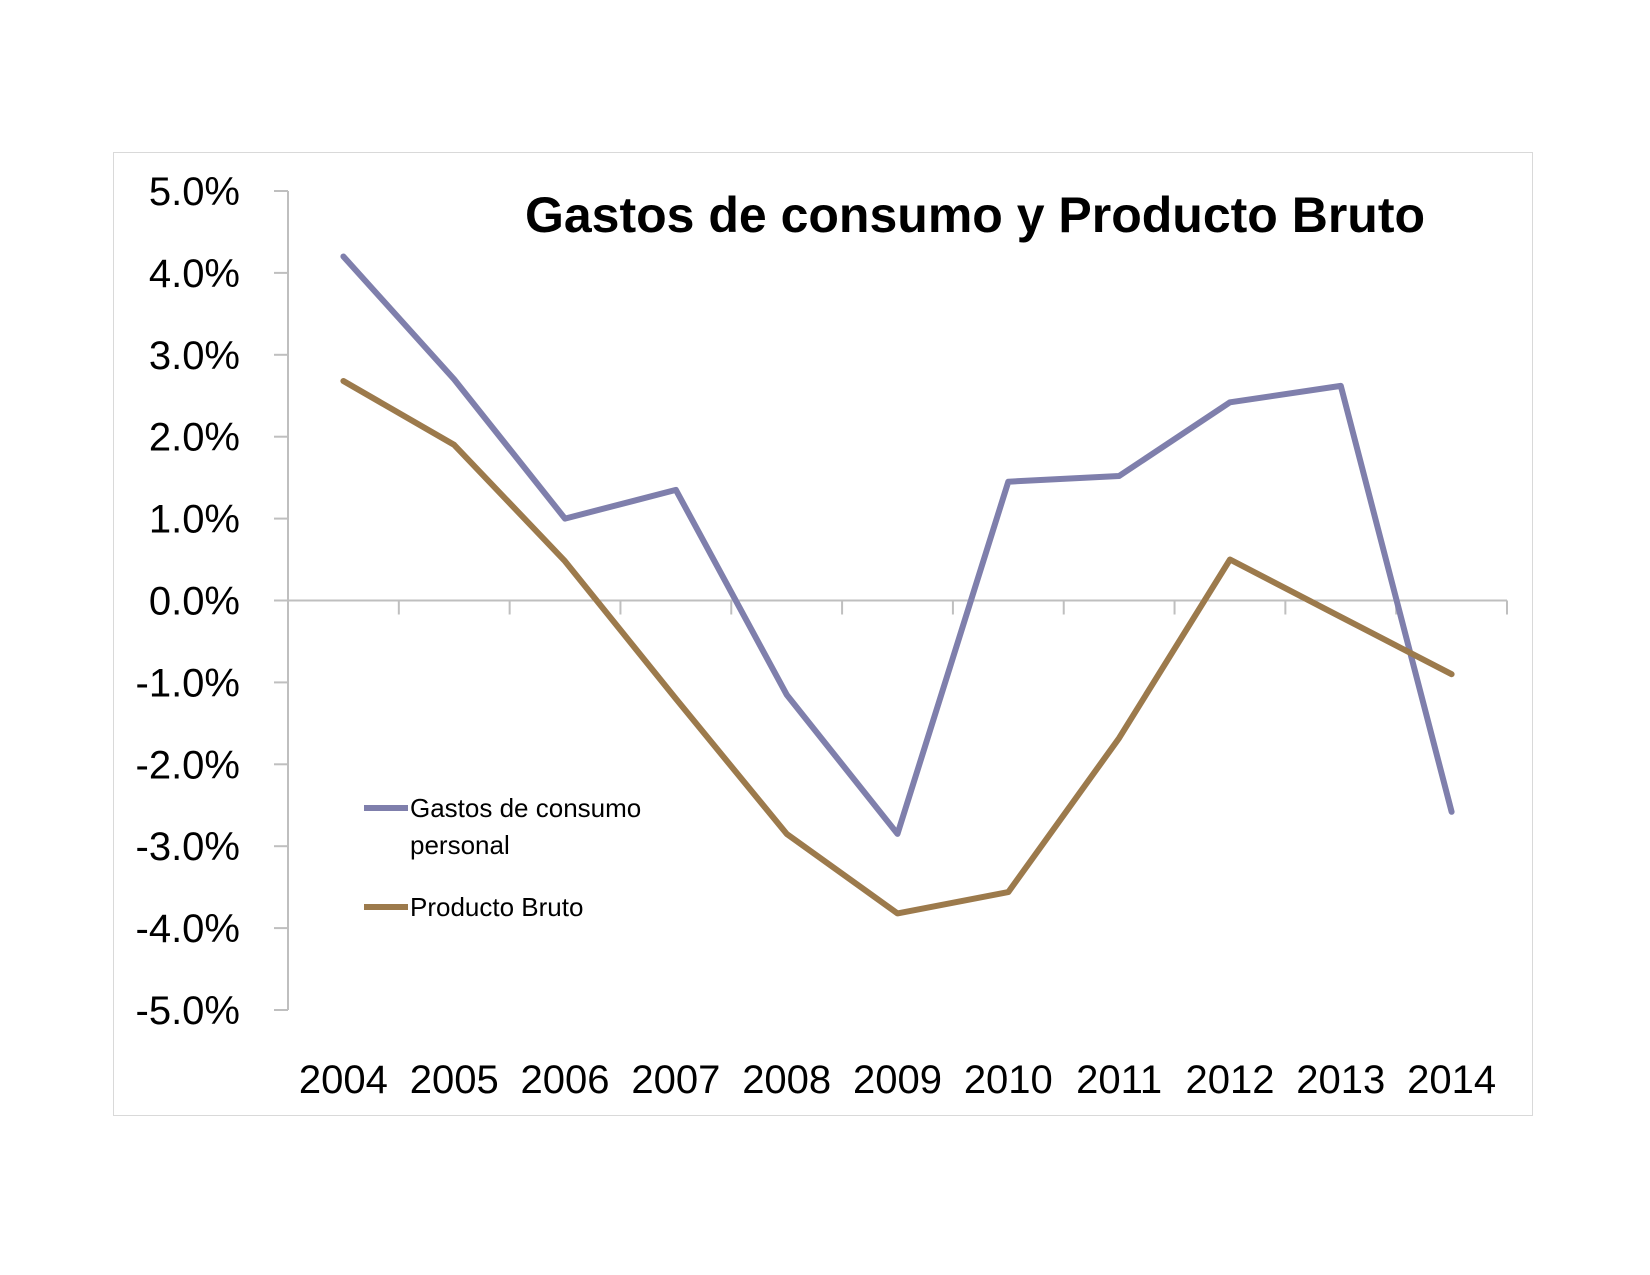  I want to click on legend-label: Producto Bruto, so click(496, 907).